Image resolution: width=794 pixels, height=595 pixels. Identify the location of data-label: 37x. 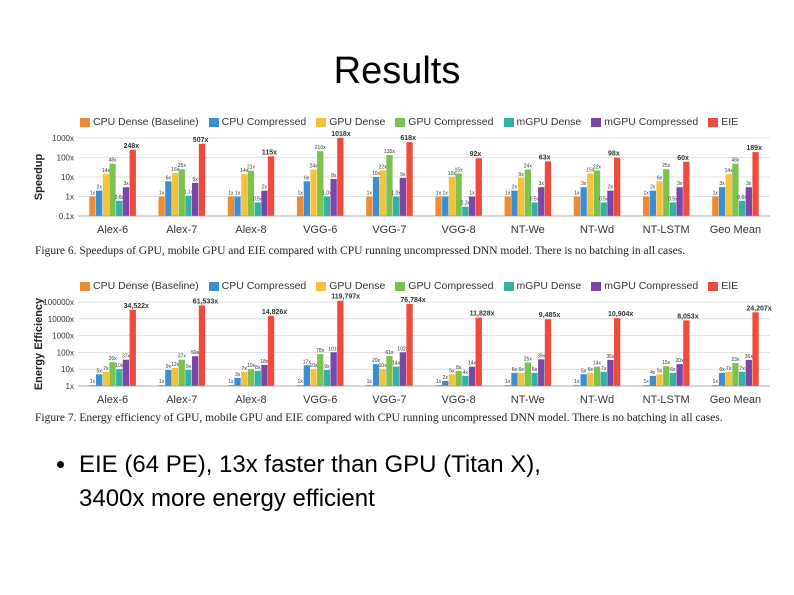
(182, 357).